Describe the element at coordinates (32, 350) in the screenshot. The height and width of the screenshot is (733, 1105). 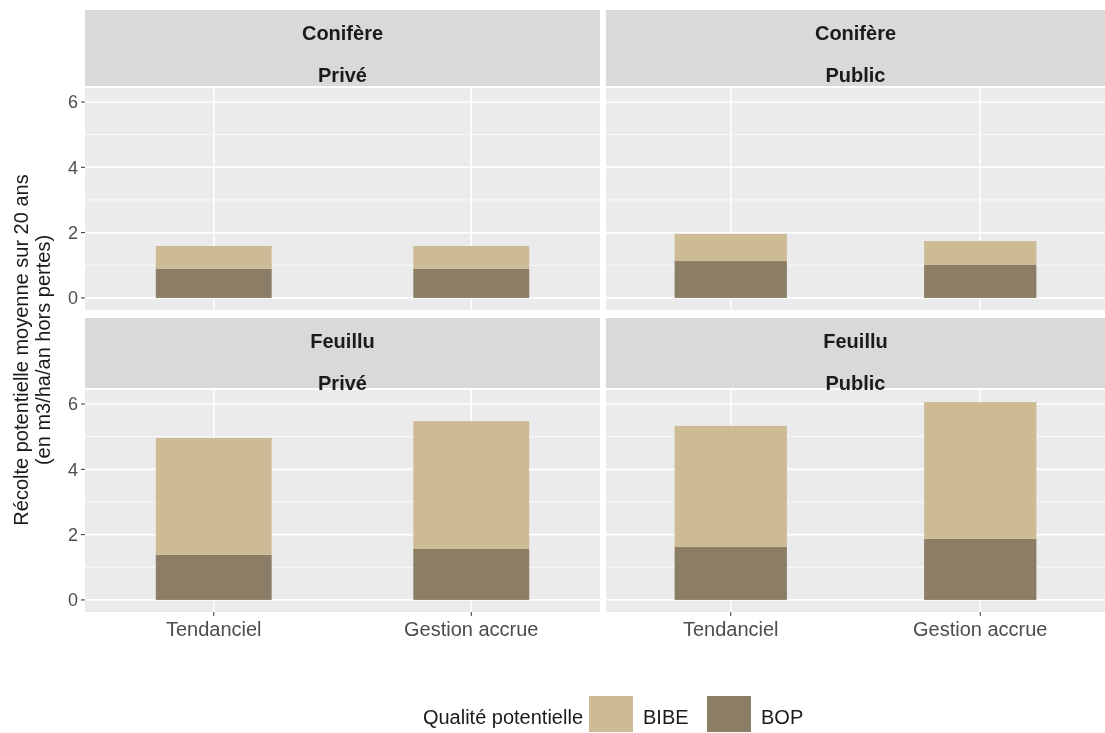
I see `y-axis-title: Récolte potentielle moyenne sur 20 ans (en m3/ha/an hors pertes)` at that location.